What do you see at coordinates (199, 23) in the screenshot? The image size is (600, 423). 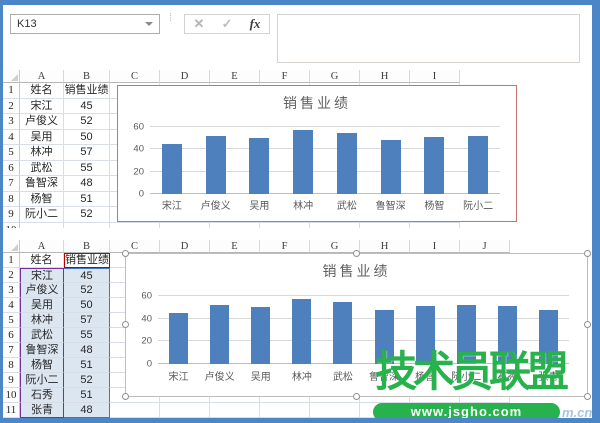 I see `cancel-icon: ✕` at bounding box center [199, 23].